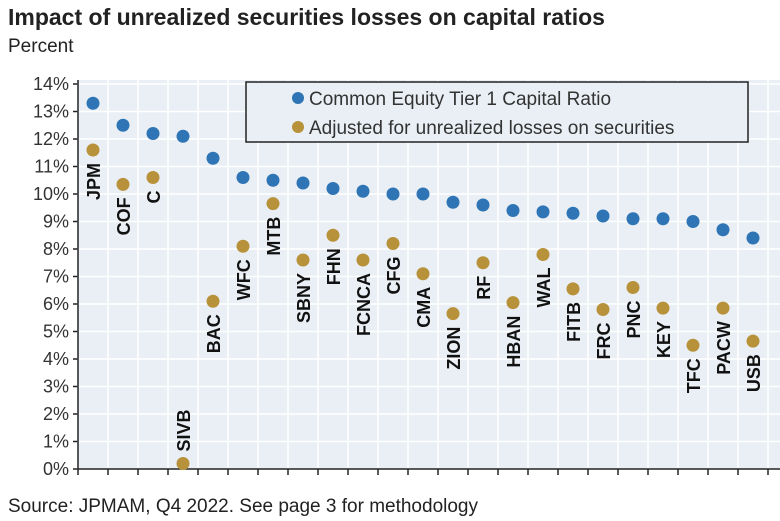  What do you see at coordinates (51, 84) in the screenshot?
I see `y-tick-label: 14%` at bounding box center [51, 84].